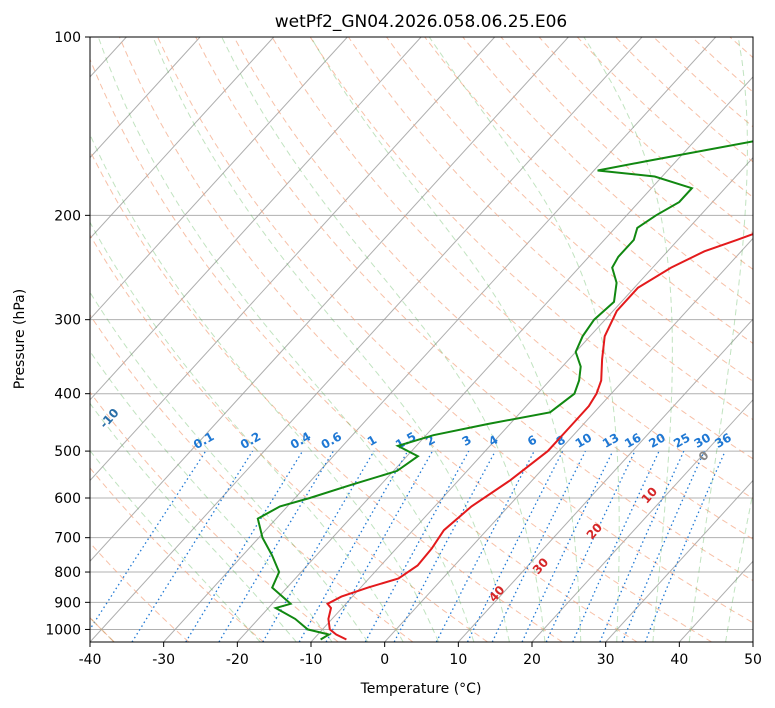 This screenshot has width=775, height=708. Describe the element at coordinates (67, 216) in the screenshot. I see `y-tick-label: 200` at that location.